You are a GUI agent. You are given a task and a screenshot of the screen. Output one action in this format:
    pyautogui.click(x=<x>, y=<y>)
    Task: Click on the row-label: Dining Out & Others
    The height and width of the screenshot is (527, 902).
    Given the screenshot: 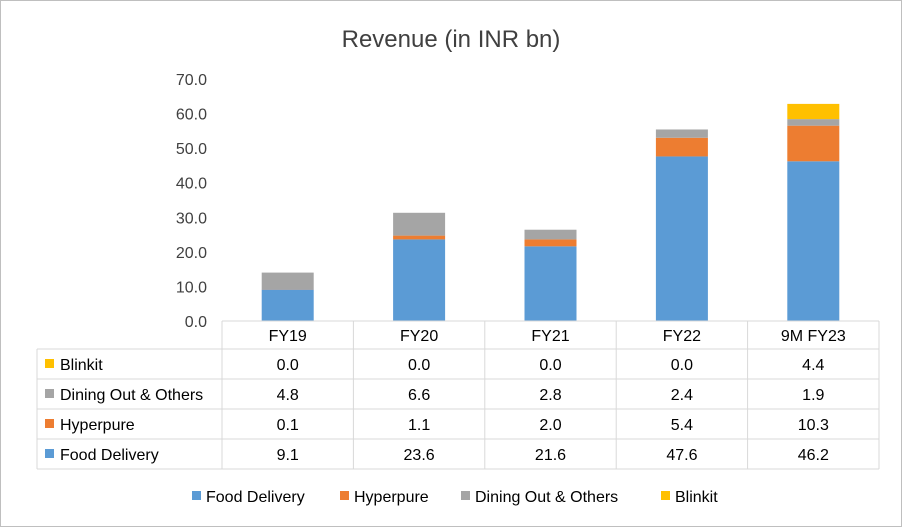 What is the action you would take?
    pyautogui.click(x=131, y=395)
    